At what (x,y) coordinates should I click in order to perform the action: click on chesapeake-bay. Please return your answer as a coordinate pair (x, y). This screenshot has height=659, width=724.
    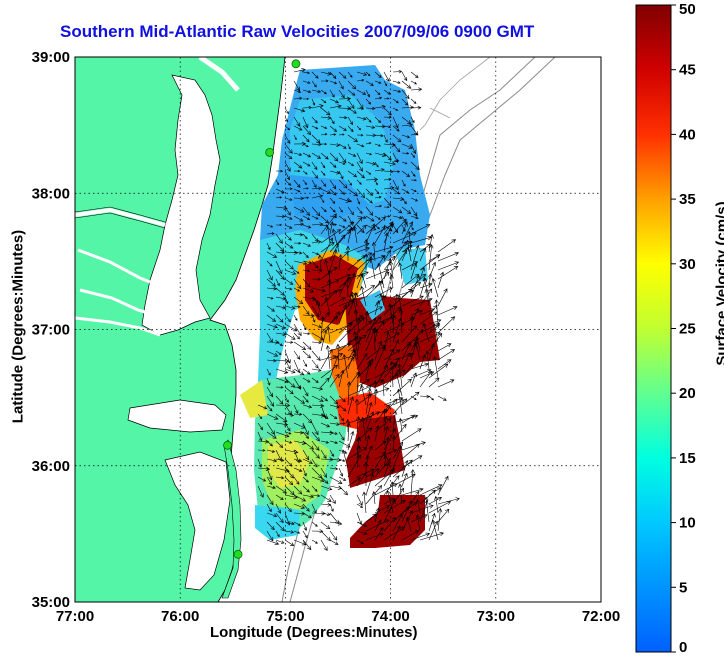
    Looking at the image, I should click on (181, 205).